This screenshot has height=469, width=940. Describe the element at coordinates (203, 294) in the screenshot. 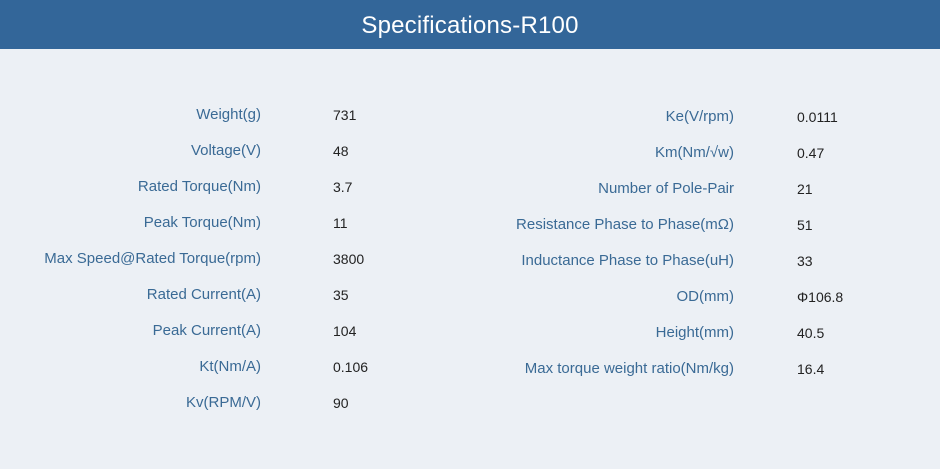

I see `spec-label: Rated Current(A)` at that location.